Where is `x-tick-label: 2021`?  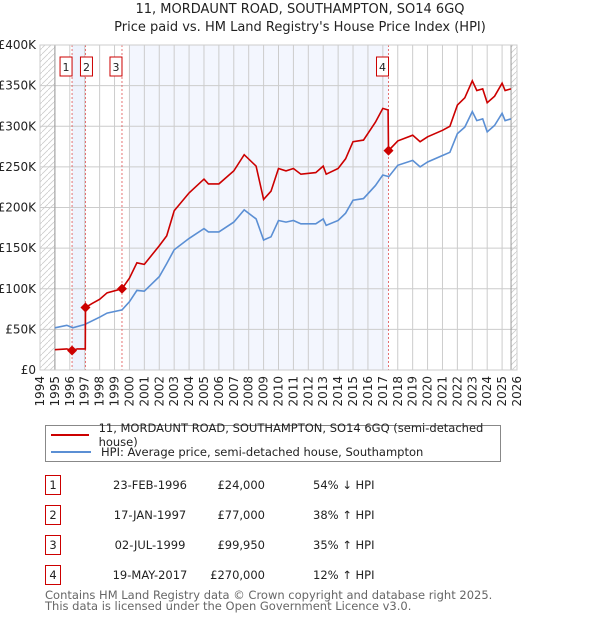
x-tick-label: 2021 is located at coordinates (442, 391).